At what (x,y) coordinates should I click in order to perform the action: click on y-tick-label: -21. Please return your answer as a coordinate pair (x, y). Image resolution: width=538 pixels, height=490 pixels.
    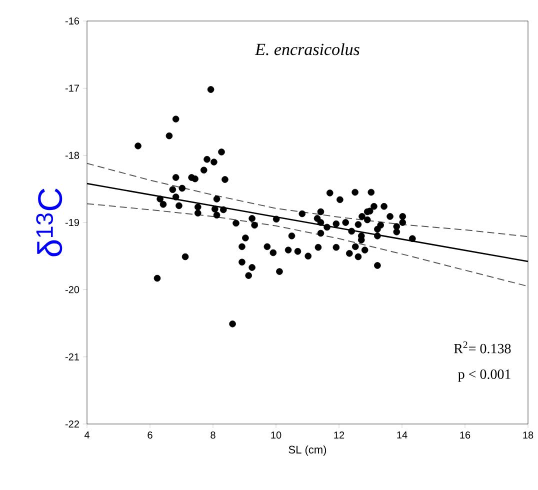
    Looking at the image, I should click on (72, 356).